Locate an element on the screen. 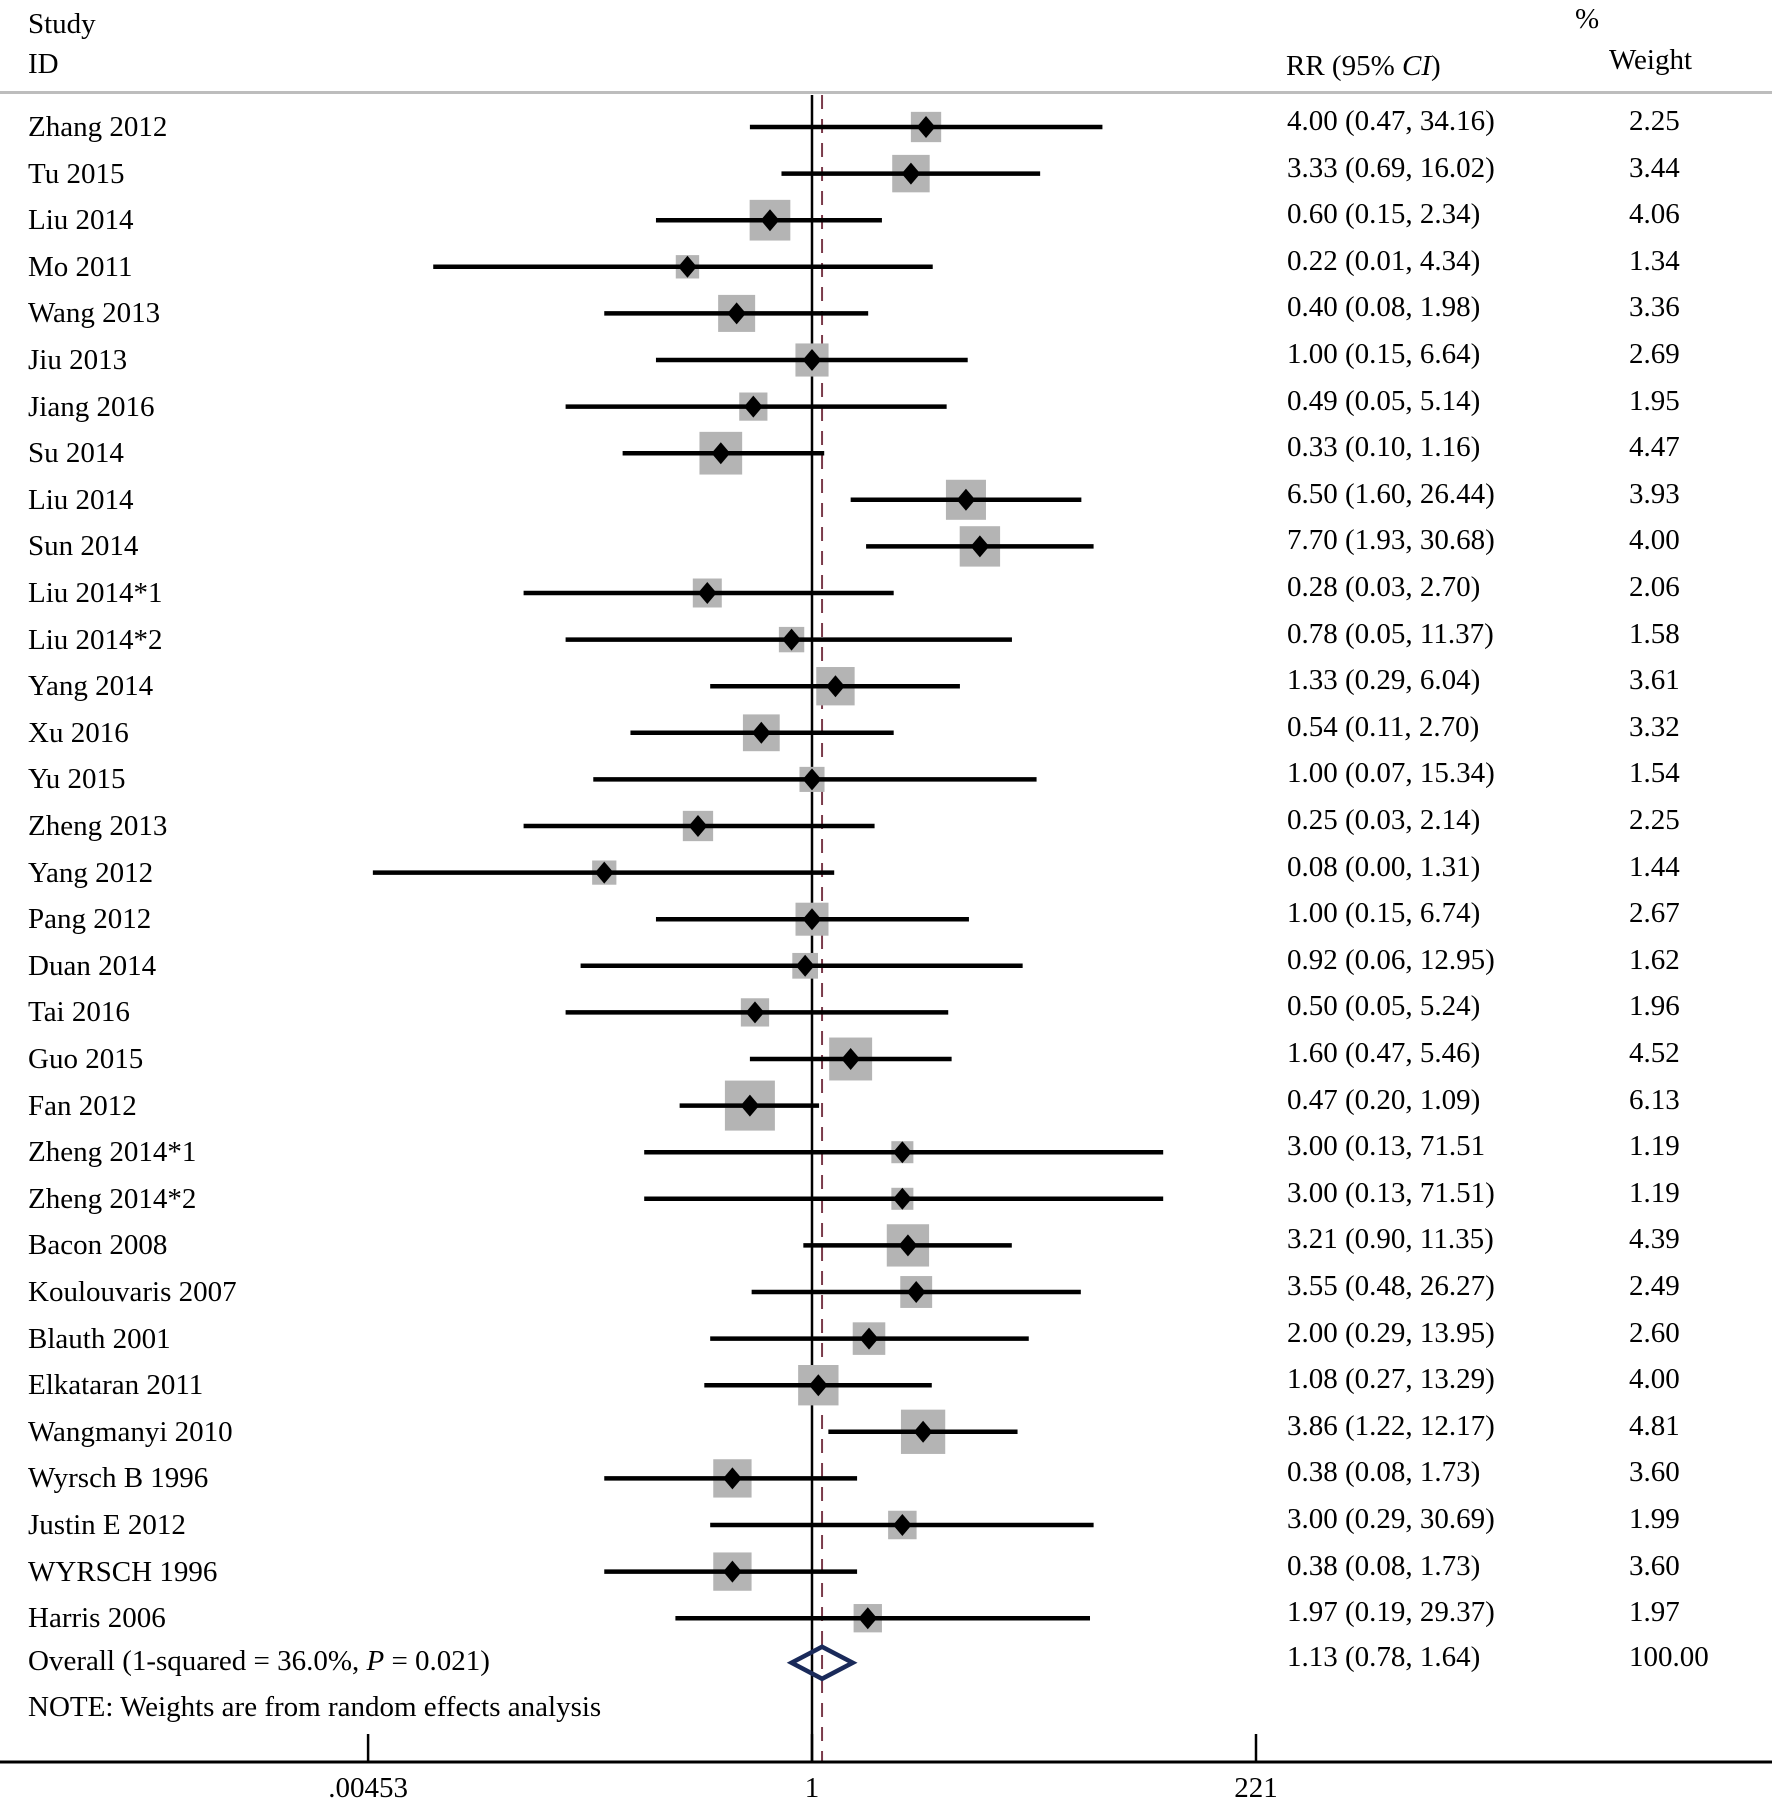 Image resolution: width=1772 pixels, height=1807 pixels. header-rr-text: RR (95% is located at coordinates (1344, 66).